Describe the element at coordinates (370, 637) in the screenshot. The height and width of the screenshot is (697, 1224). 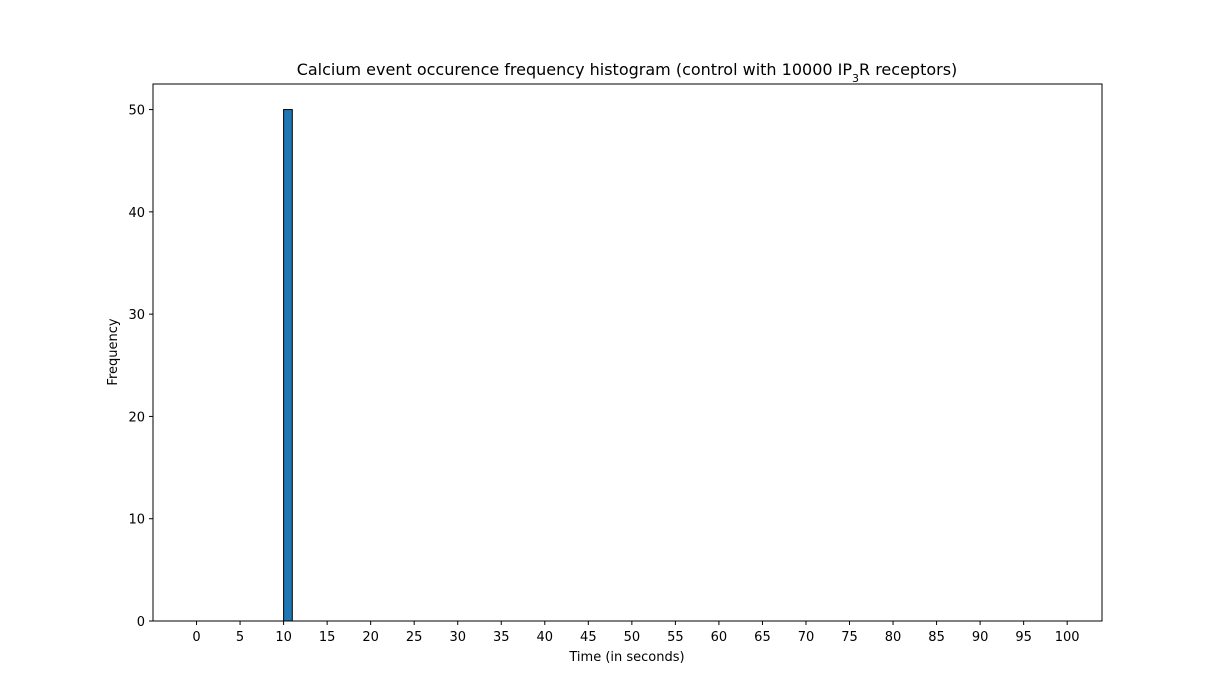
I see `x-tick-label: 20` at that location.